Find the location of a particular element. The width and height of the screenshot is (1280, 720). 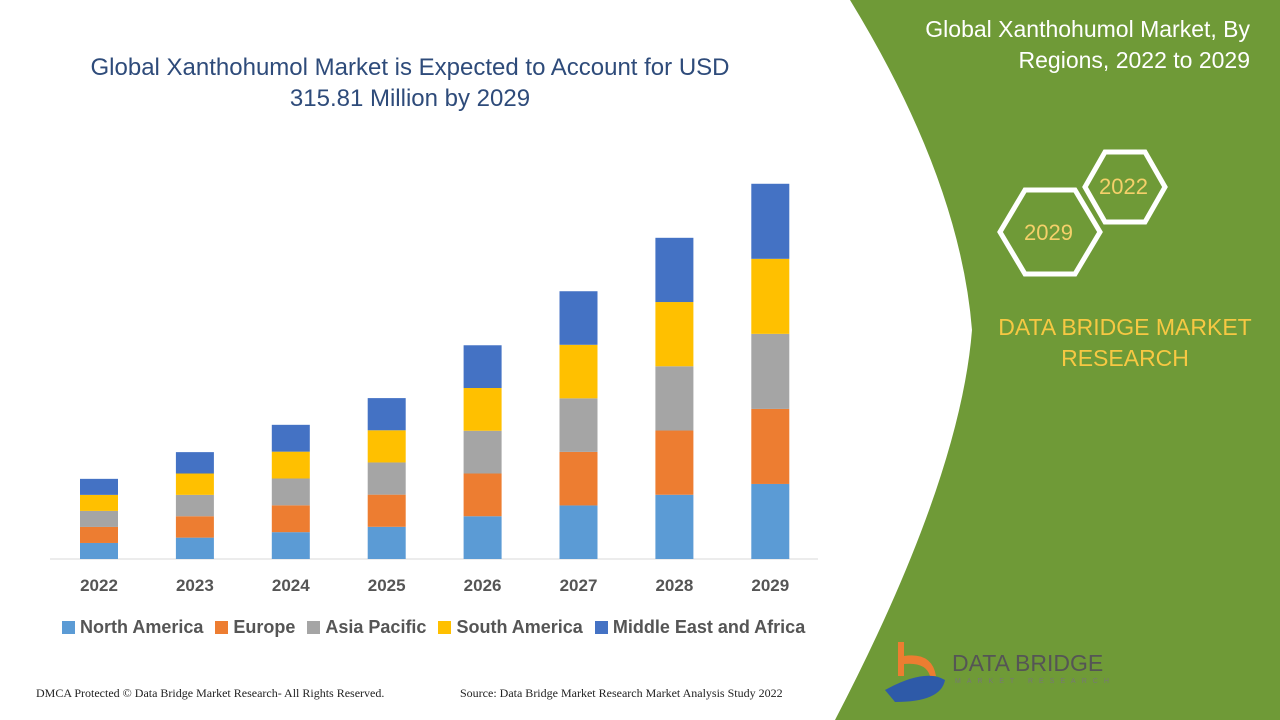

legend-label: North America is located at coordinates (142, 627).